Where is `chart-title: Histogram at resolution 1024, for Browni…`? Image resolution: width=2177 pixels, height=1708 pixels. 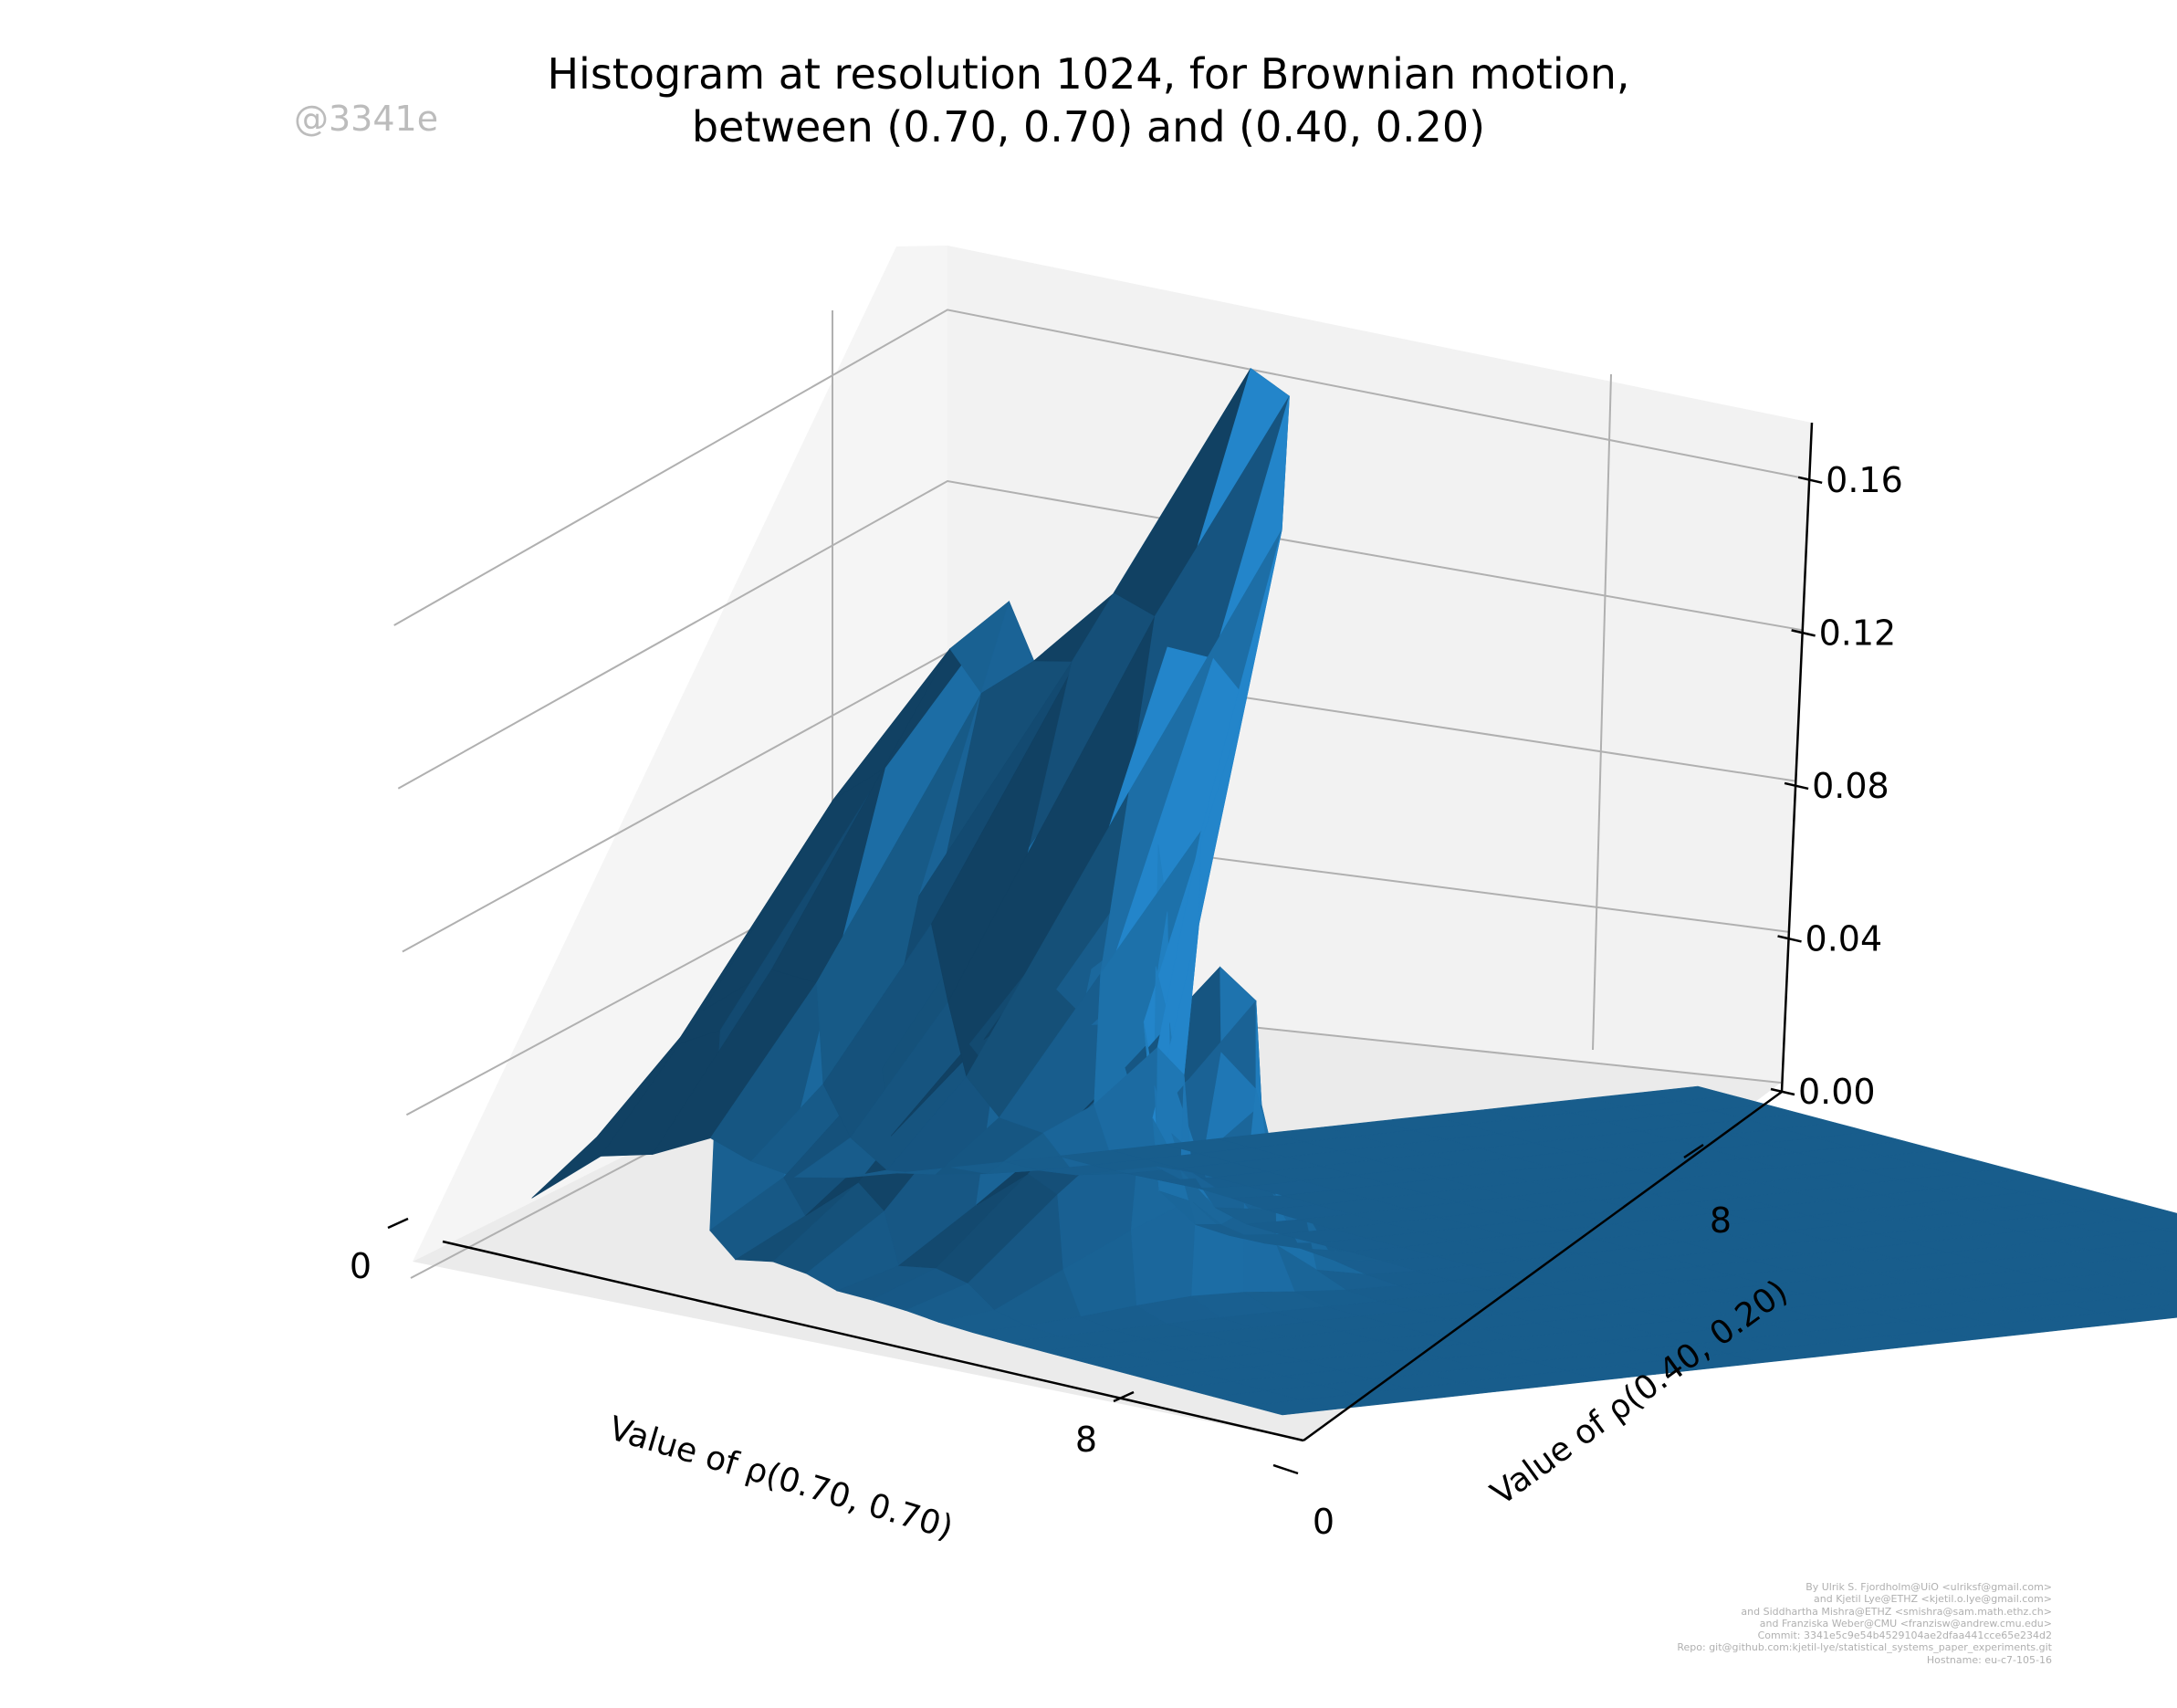
chart-title: Histogram at resolution 1024, for Browni… is located at coordinates (1088, 100).